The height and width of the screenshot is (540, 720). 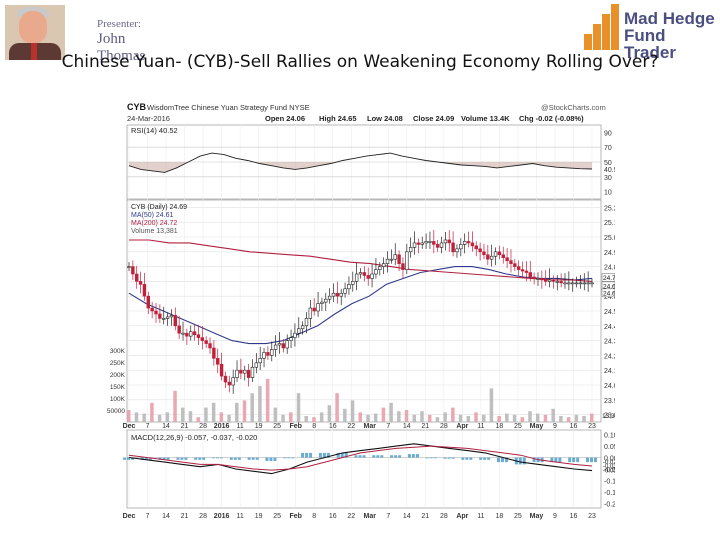 What do you see at coordinates (608, 193) in the screenshot?
I see `rsi-tick-label: 10` at bounding box center [608, 193].